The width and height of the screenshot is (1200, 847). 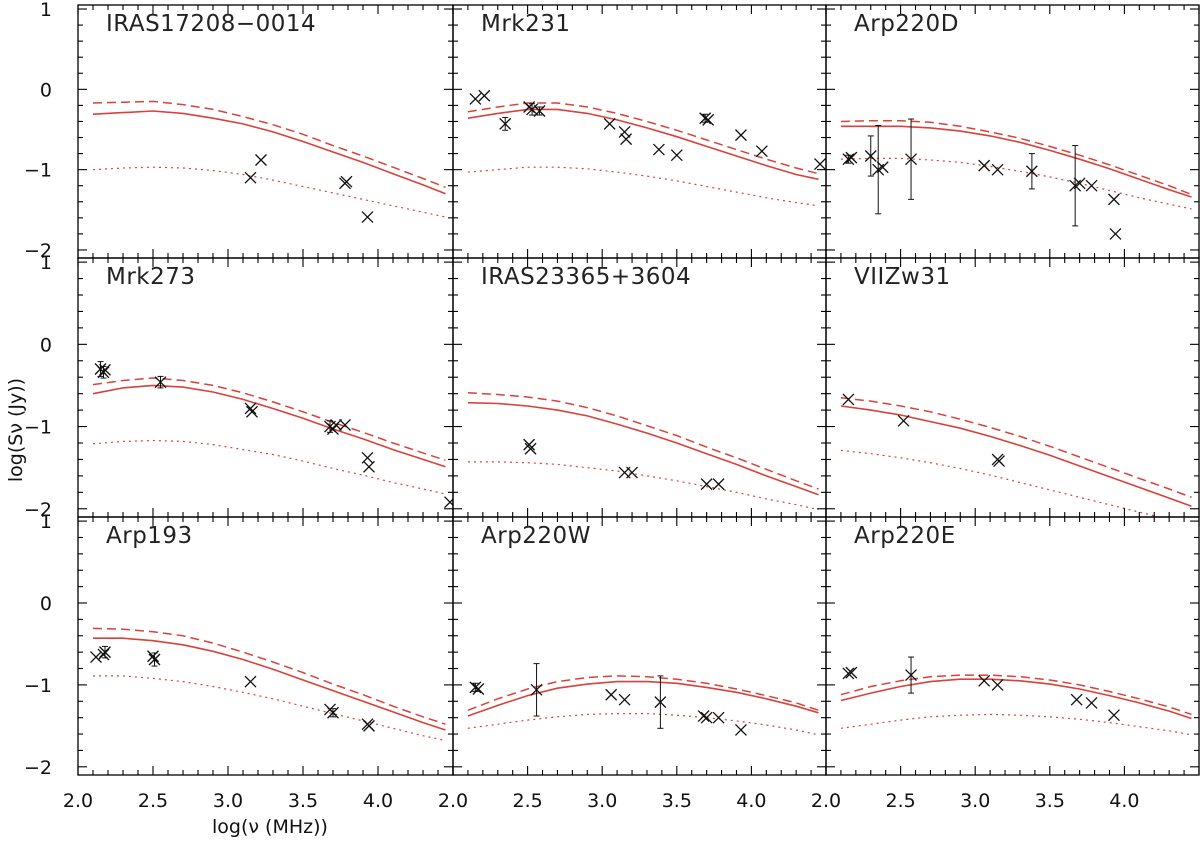 I want to click on panel-4: Mrk273 −2 −1 0 1, so click(x=239, y=386).